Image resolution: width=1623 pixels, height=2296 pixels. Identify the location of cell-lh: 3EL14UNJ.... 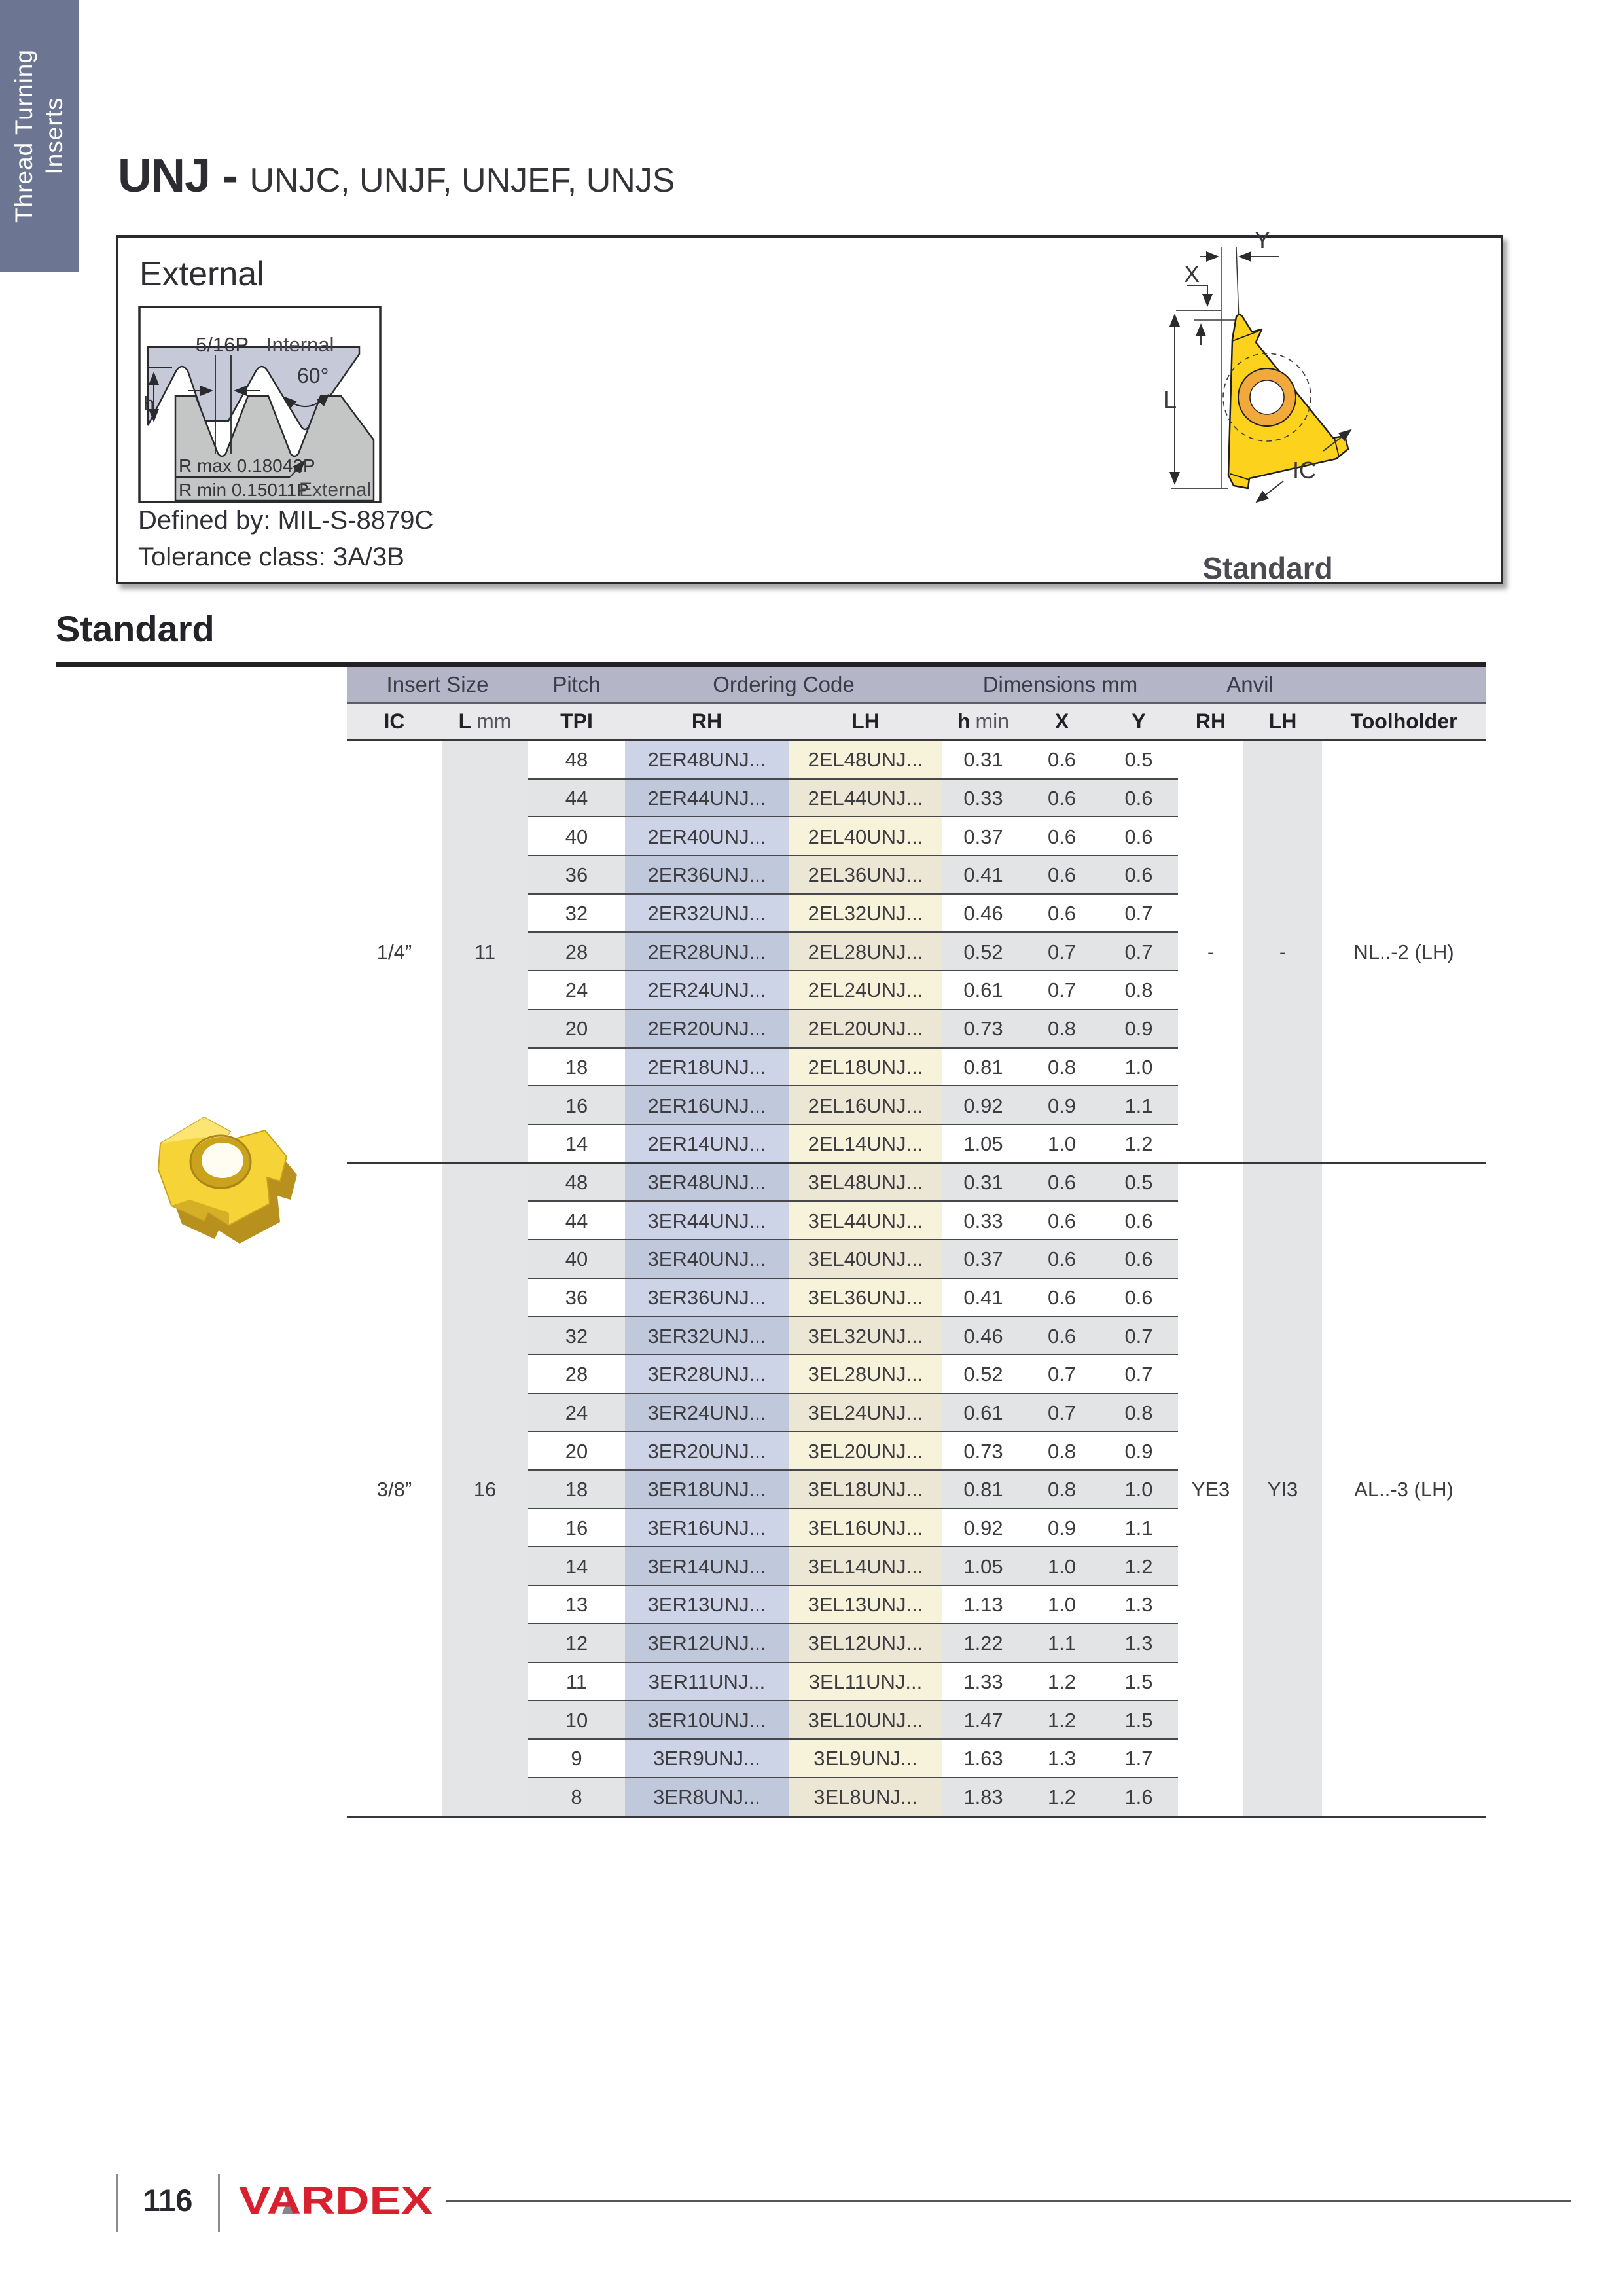
(865, 1567).